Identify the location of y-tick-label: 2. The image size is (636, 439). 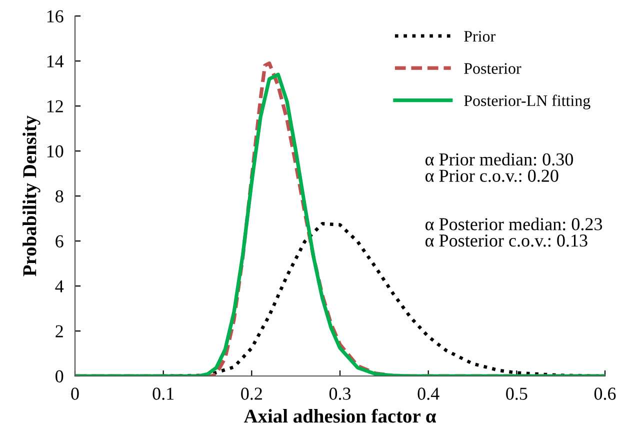
(59, 331).